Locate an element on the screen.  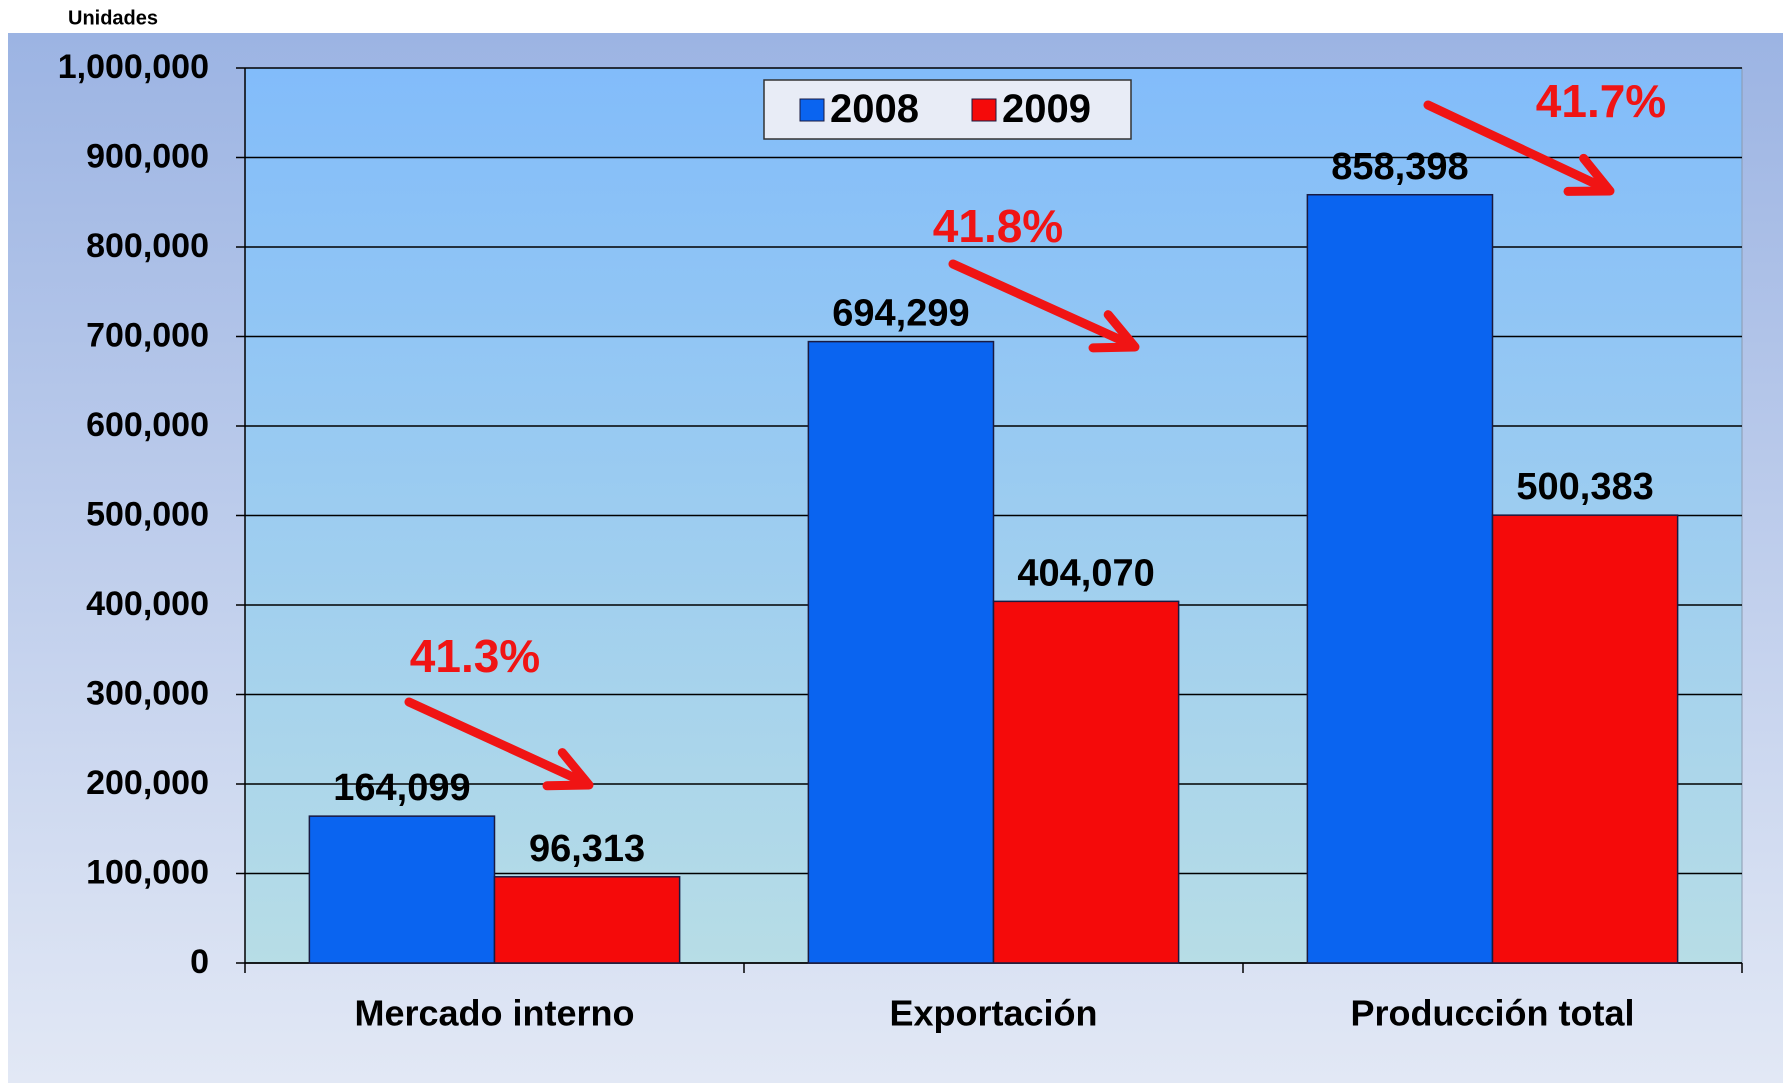
y-axis-label: Unidades is located at coordinates (113, 18).